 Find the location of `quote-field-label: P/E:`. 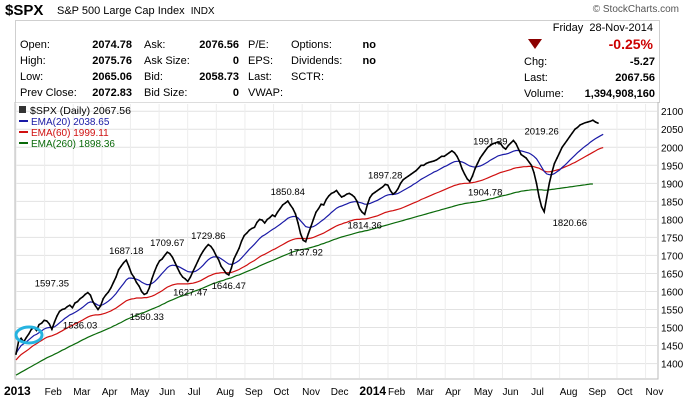

quote-field-label: P/E: is located at coordinates (258, 45).